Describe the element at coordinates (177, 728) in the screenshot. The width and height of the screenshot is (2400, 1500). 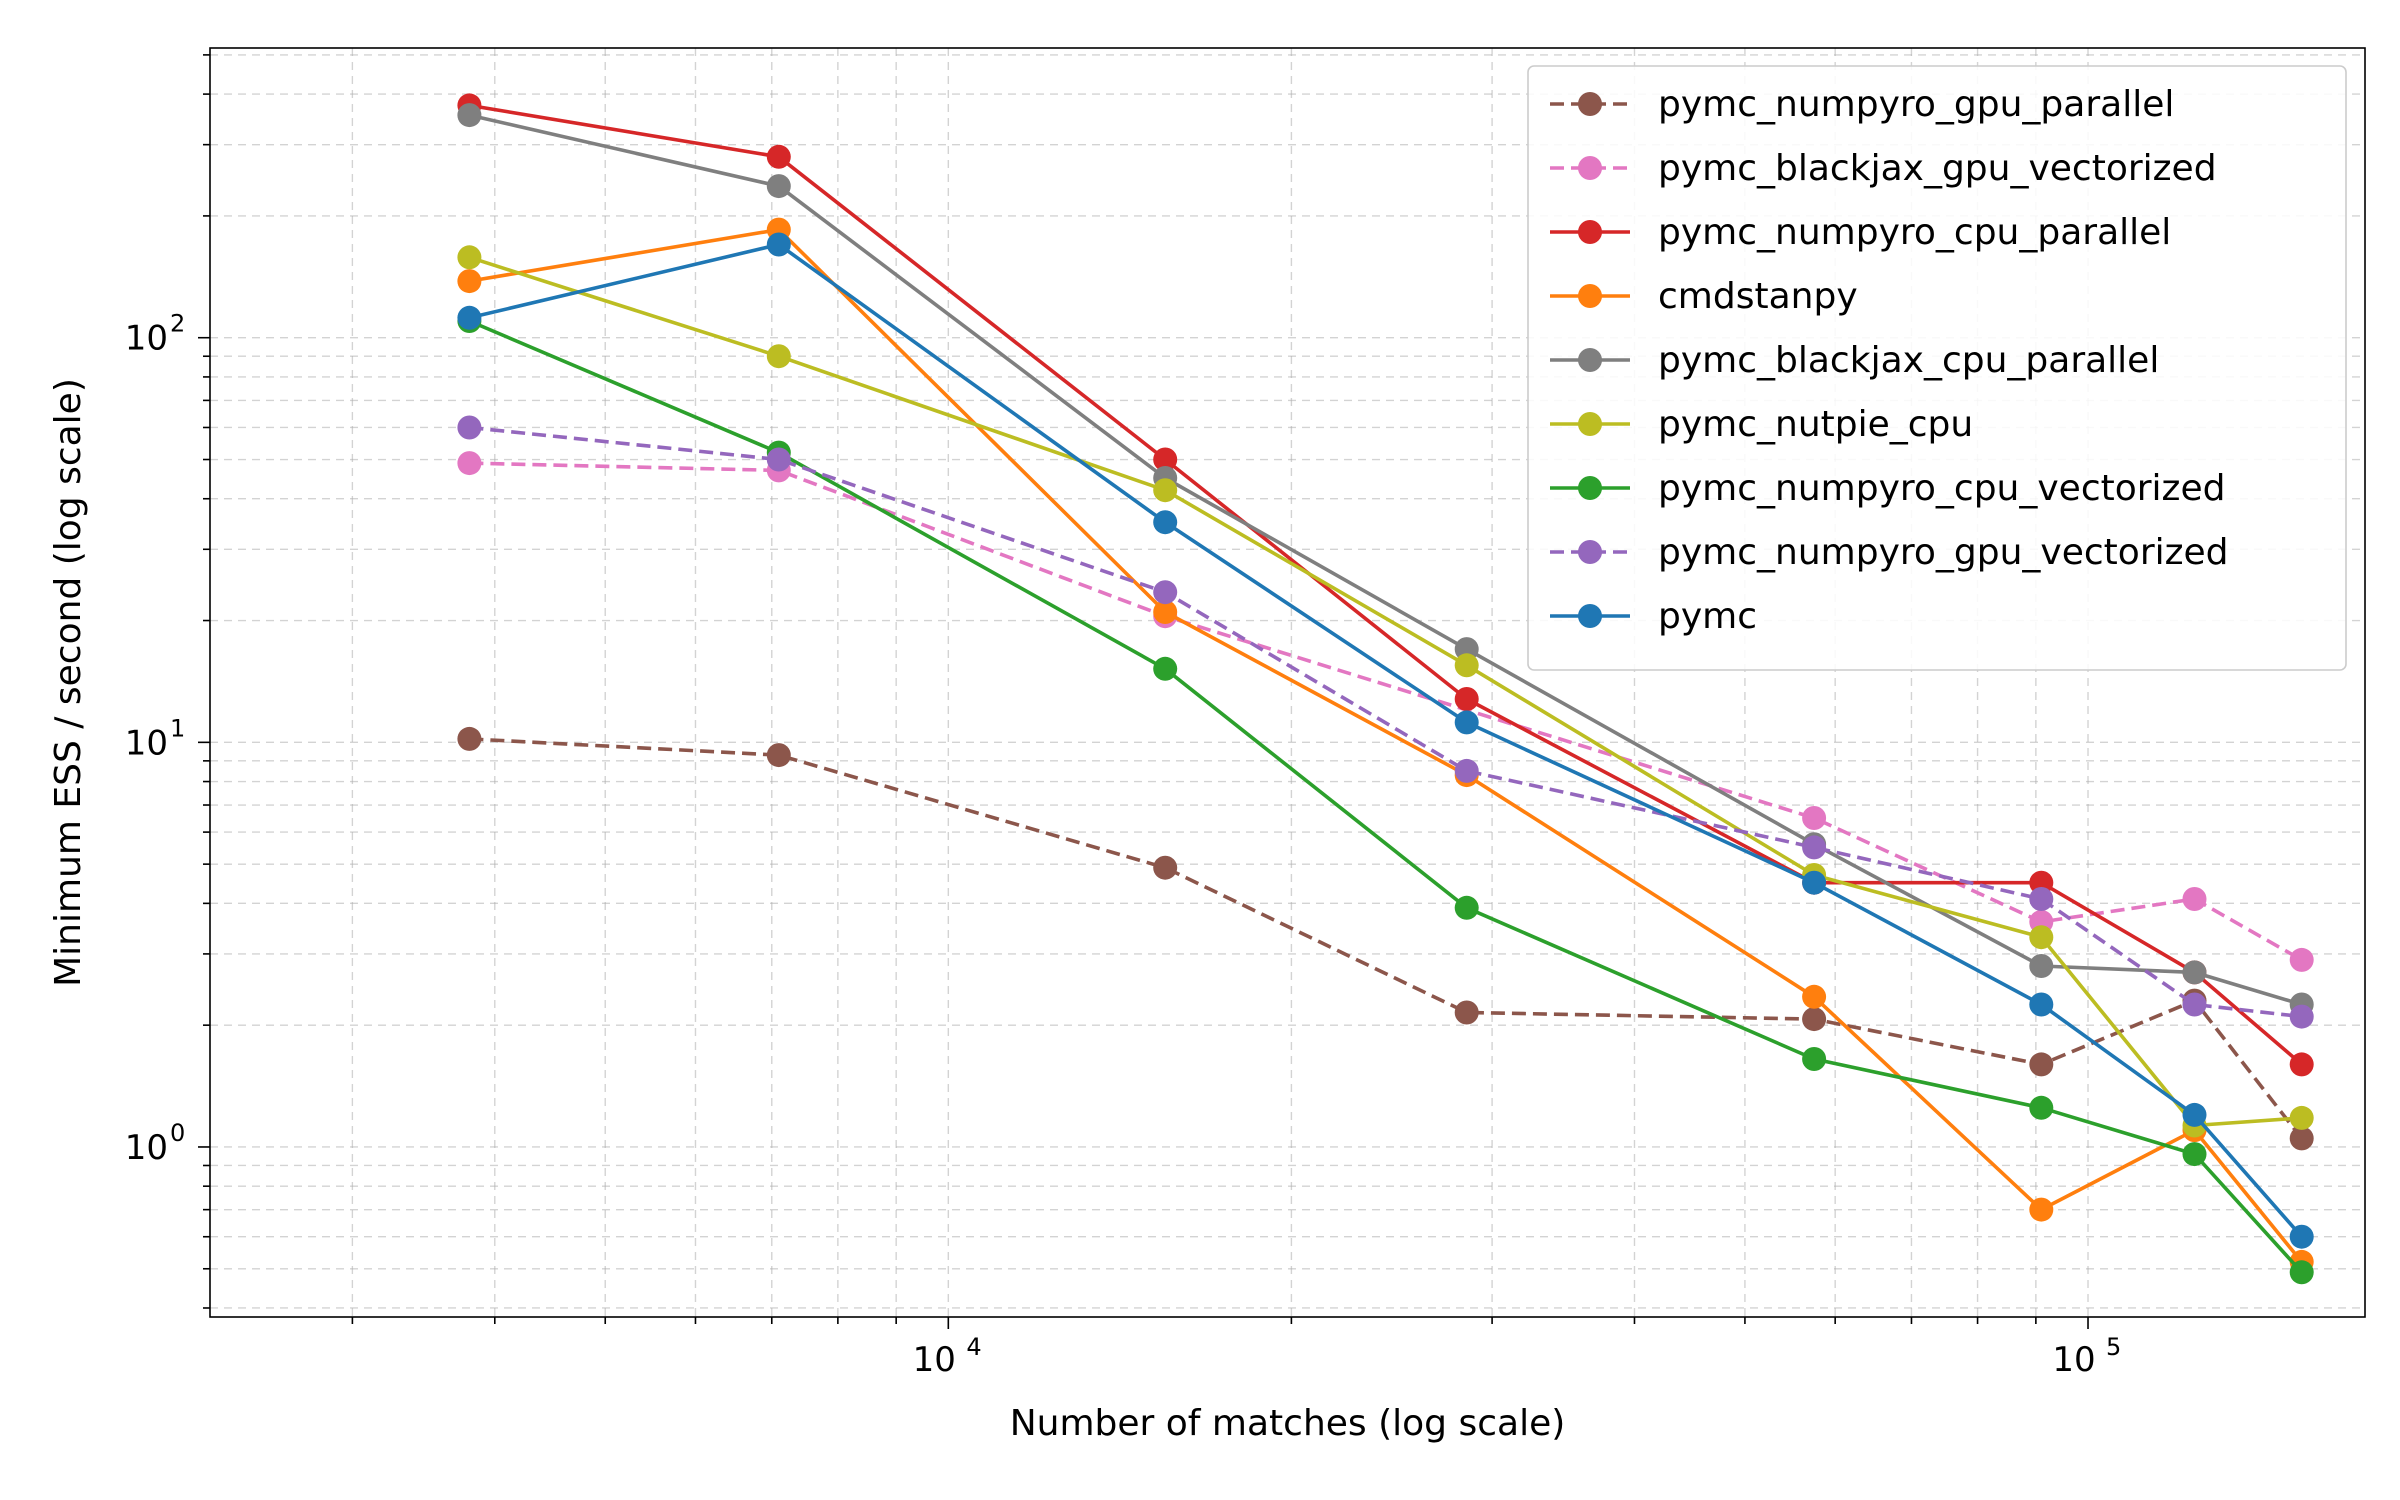
I see `y-tick-label-exponent: 1` at that location.